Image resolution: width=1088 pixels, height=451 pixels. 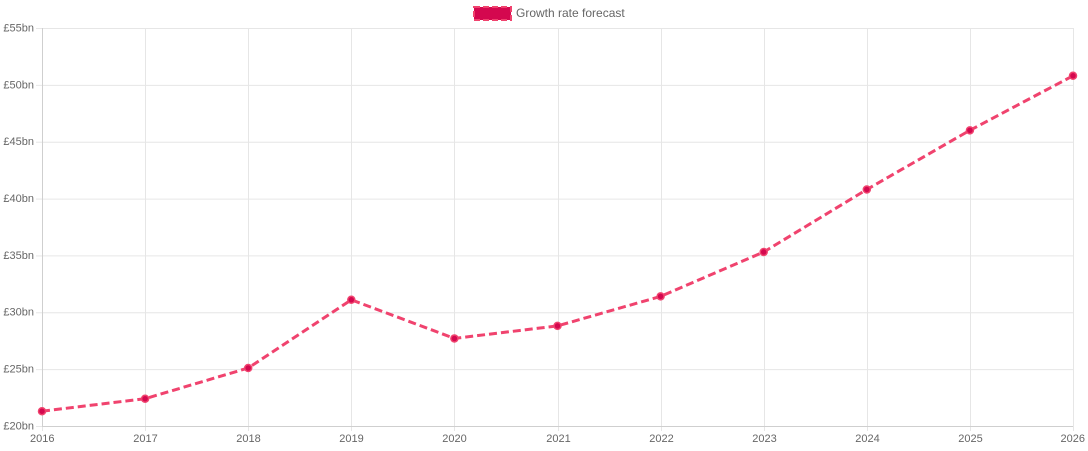 What do you see at coordinates (661, 439) in the screenshot?
I see `x-tick-label: 2022` at bounding box center [661, 439].